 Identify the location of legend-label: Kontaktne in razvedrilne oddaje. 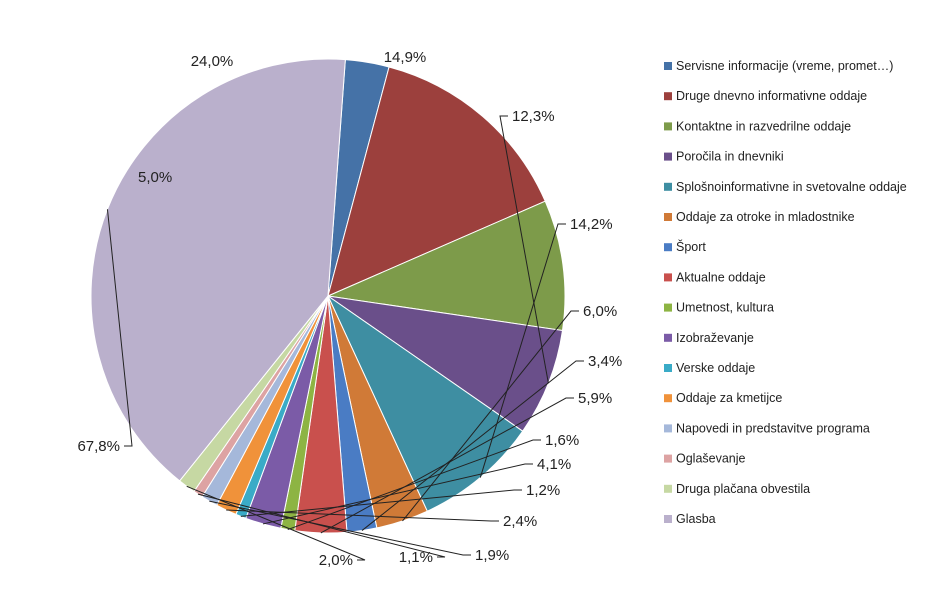
(763, 126).